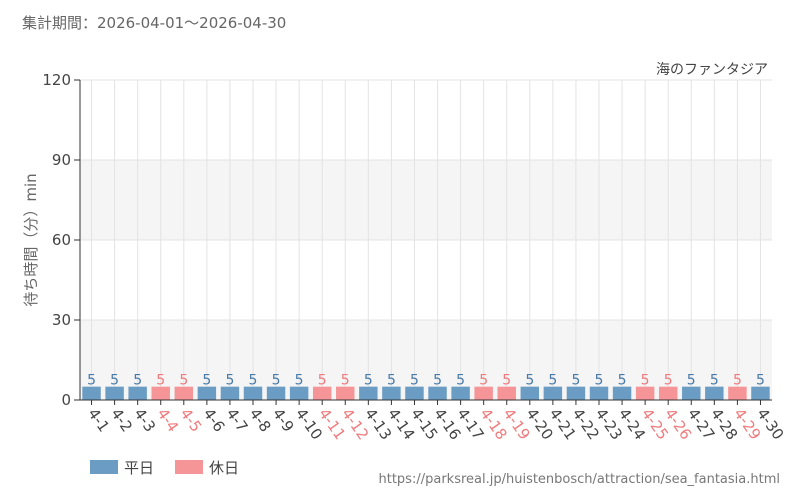 This screenshot has width=800, height=500. What do you see at coordinates (622, 381) in the screenshot?
I see `value-label-4-24: 5` at bounding box center [622, 381].